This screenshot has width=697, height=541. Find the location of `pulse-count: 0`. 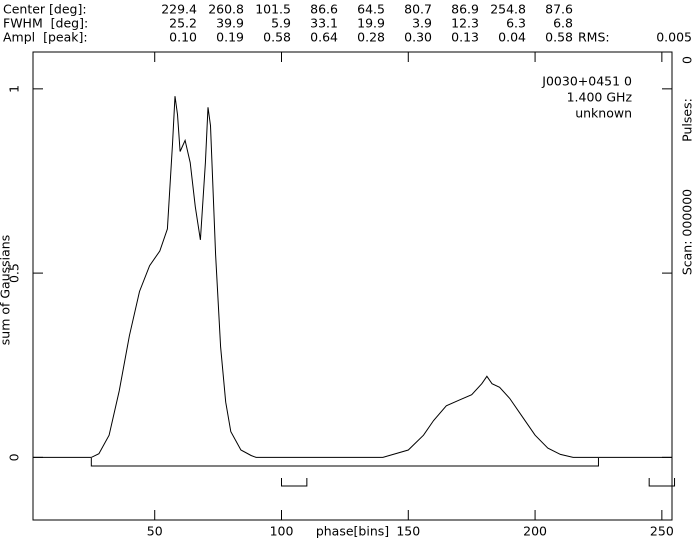

pulse-count: 0 is located at coordinates (687, 60).